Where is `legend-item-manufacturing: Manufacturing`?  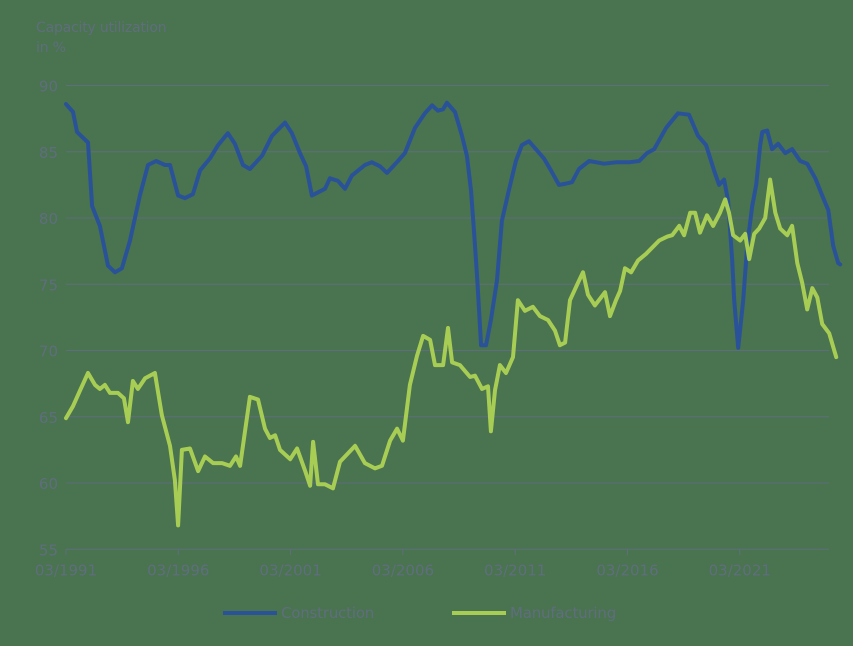 legend-item-manufacturing: Manufacturing is located at coordinates (534, 613).